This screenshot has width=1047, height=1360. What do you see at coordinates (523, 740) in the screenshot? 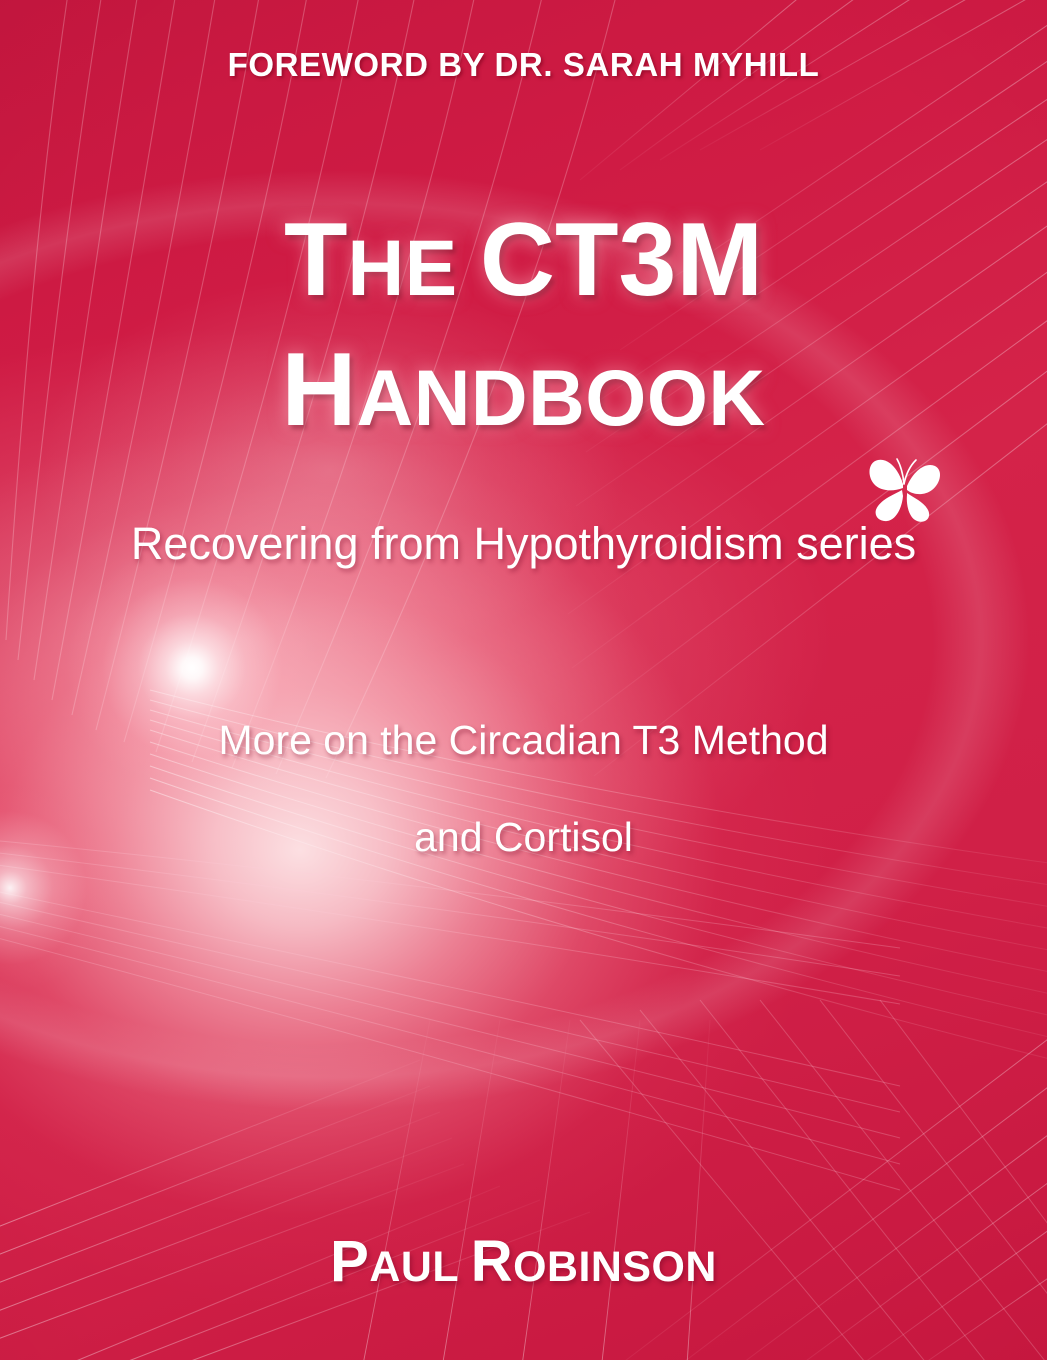
I see `subtitle-line-1: More on the Circadian T3 Method` at bounding box center [523, 740].